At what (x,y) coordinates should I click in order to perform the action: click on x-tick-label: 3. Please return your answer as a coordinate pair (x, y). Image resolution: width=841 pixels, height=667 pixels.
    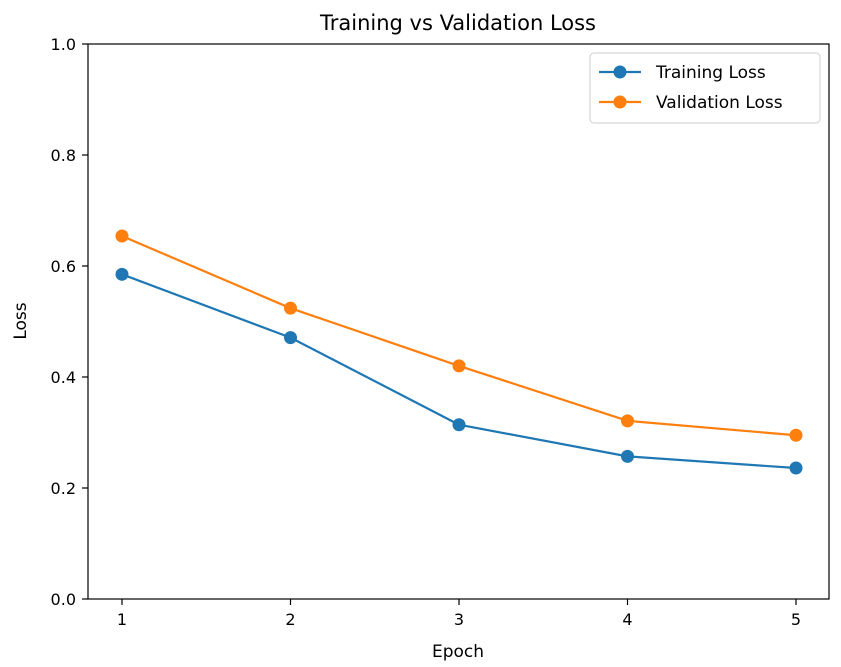
    Looking at the image, I should click on (459, 619).